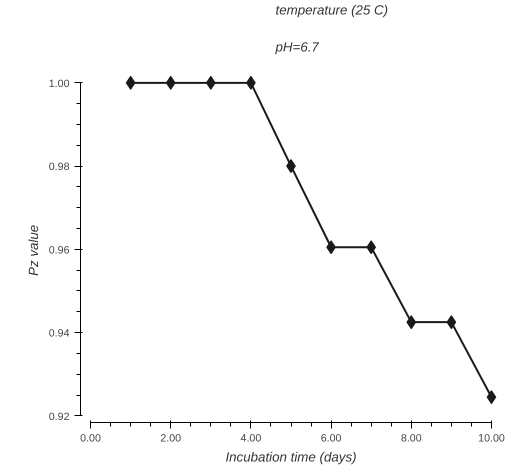  I want to click on x-axis-title: Incubation time (days), so click(291, 457).